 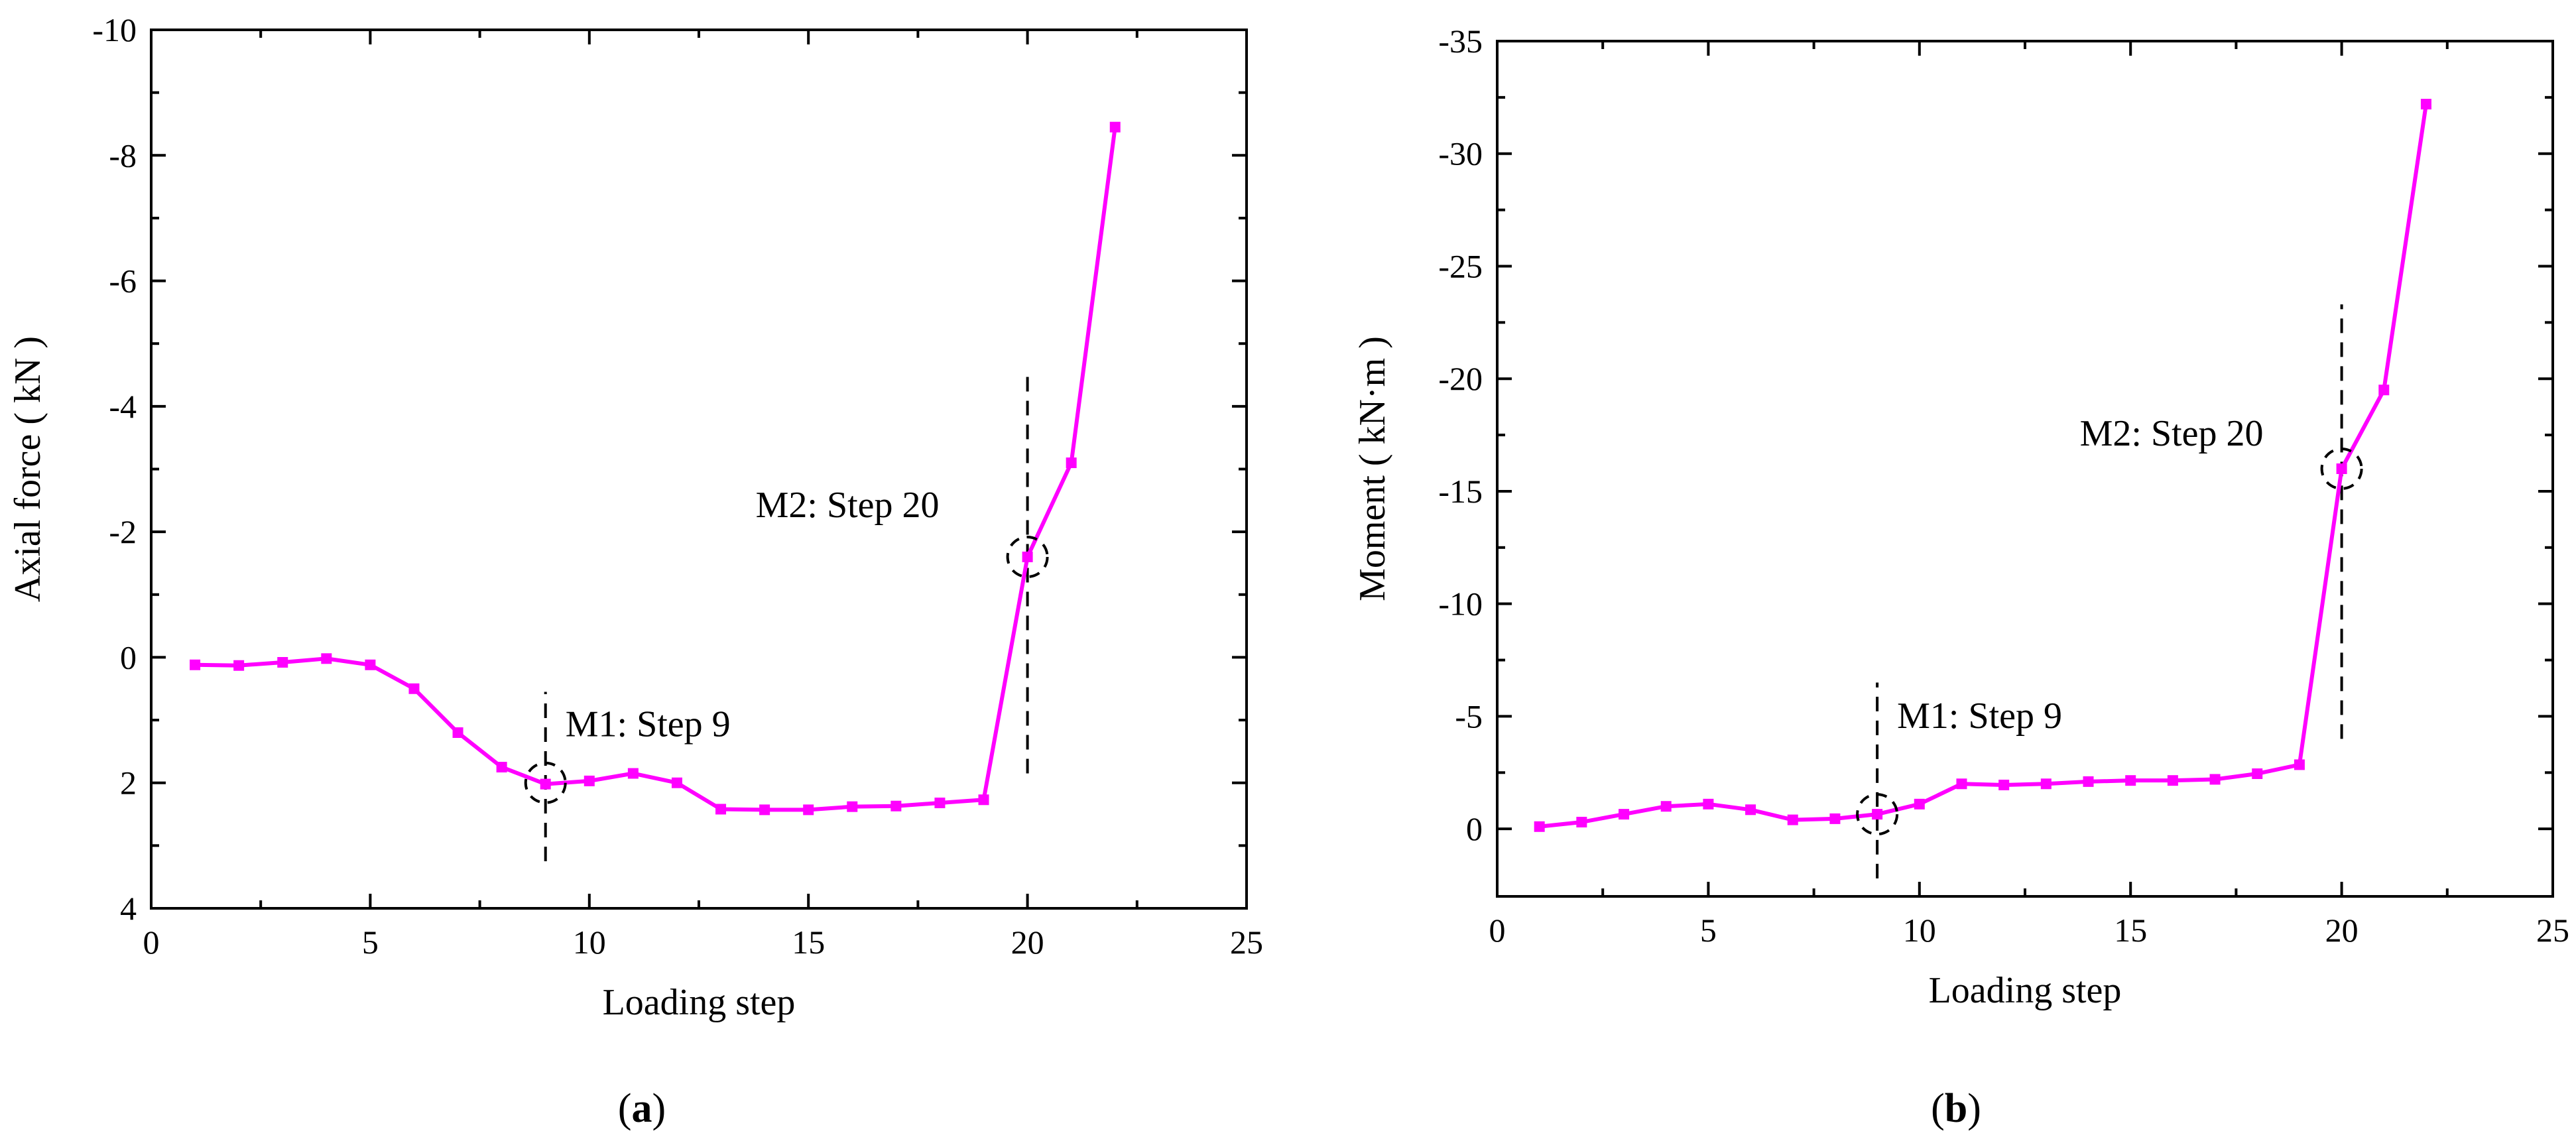 I want to click on y-tick-label: -15, so click(x=1460, y=491).